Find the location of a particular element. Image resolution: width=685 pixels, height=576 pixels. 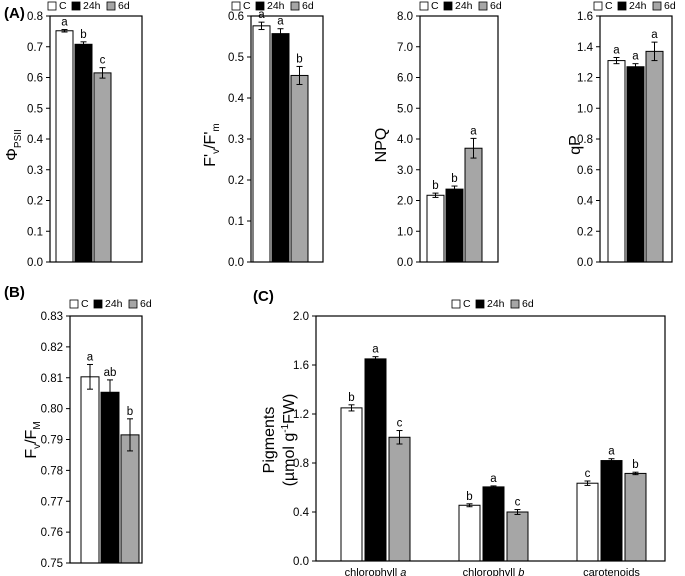

y-axis-label-text: ΦPSII is located at coordinates (14, 145).